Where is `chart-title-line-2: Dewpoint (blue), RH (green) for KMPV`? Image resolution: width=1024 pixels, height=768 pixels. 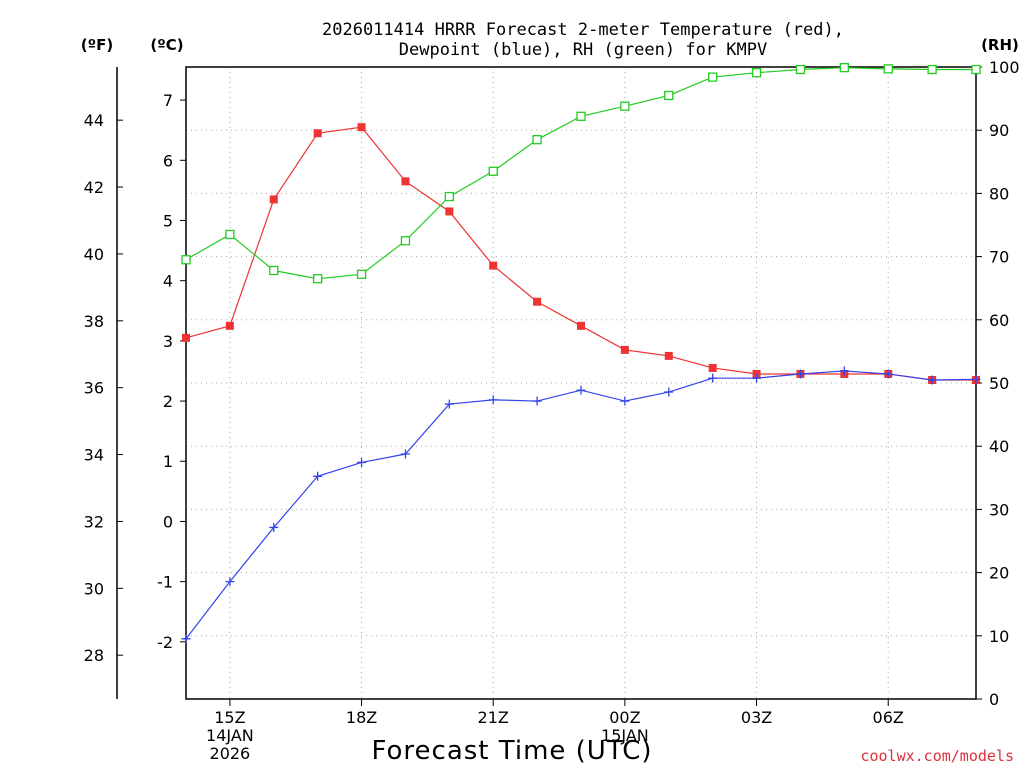
chart-title-line-2: Dewpoint (blue), RH (green) for KMPV is located at coordinates (583, 50).